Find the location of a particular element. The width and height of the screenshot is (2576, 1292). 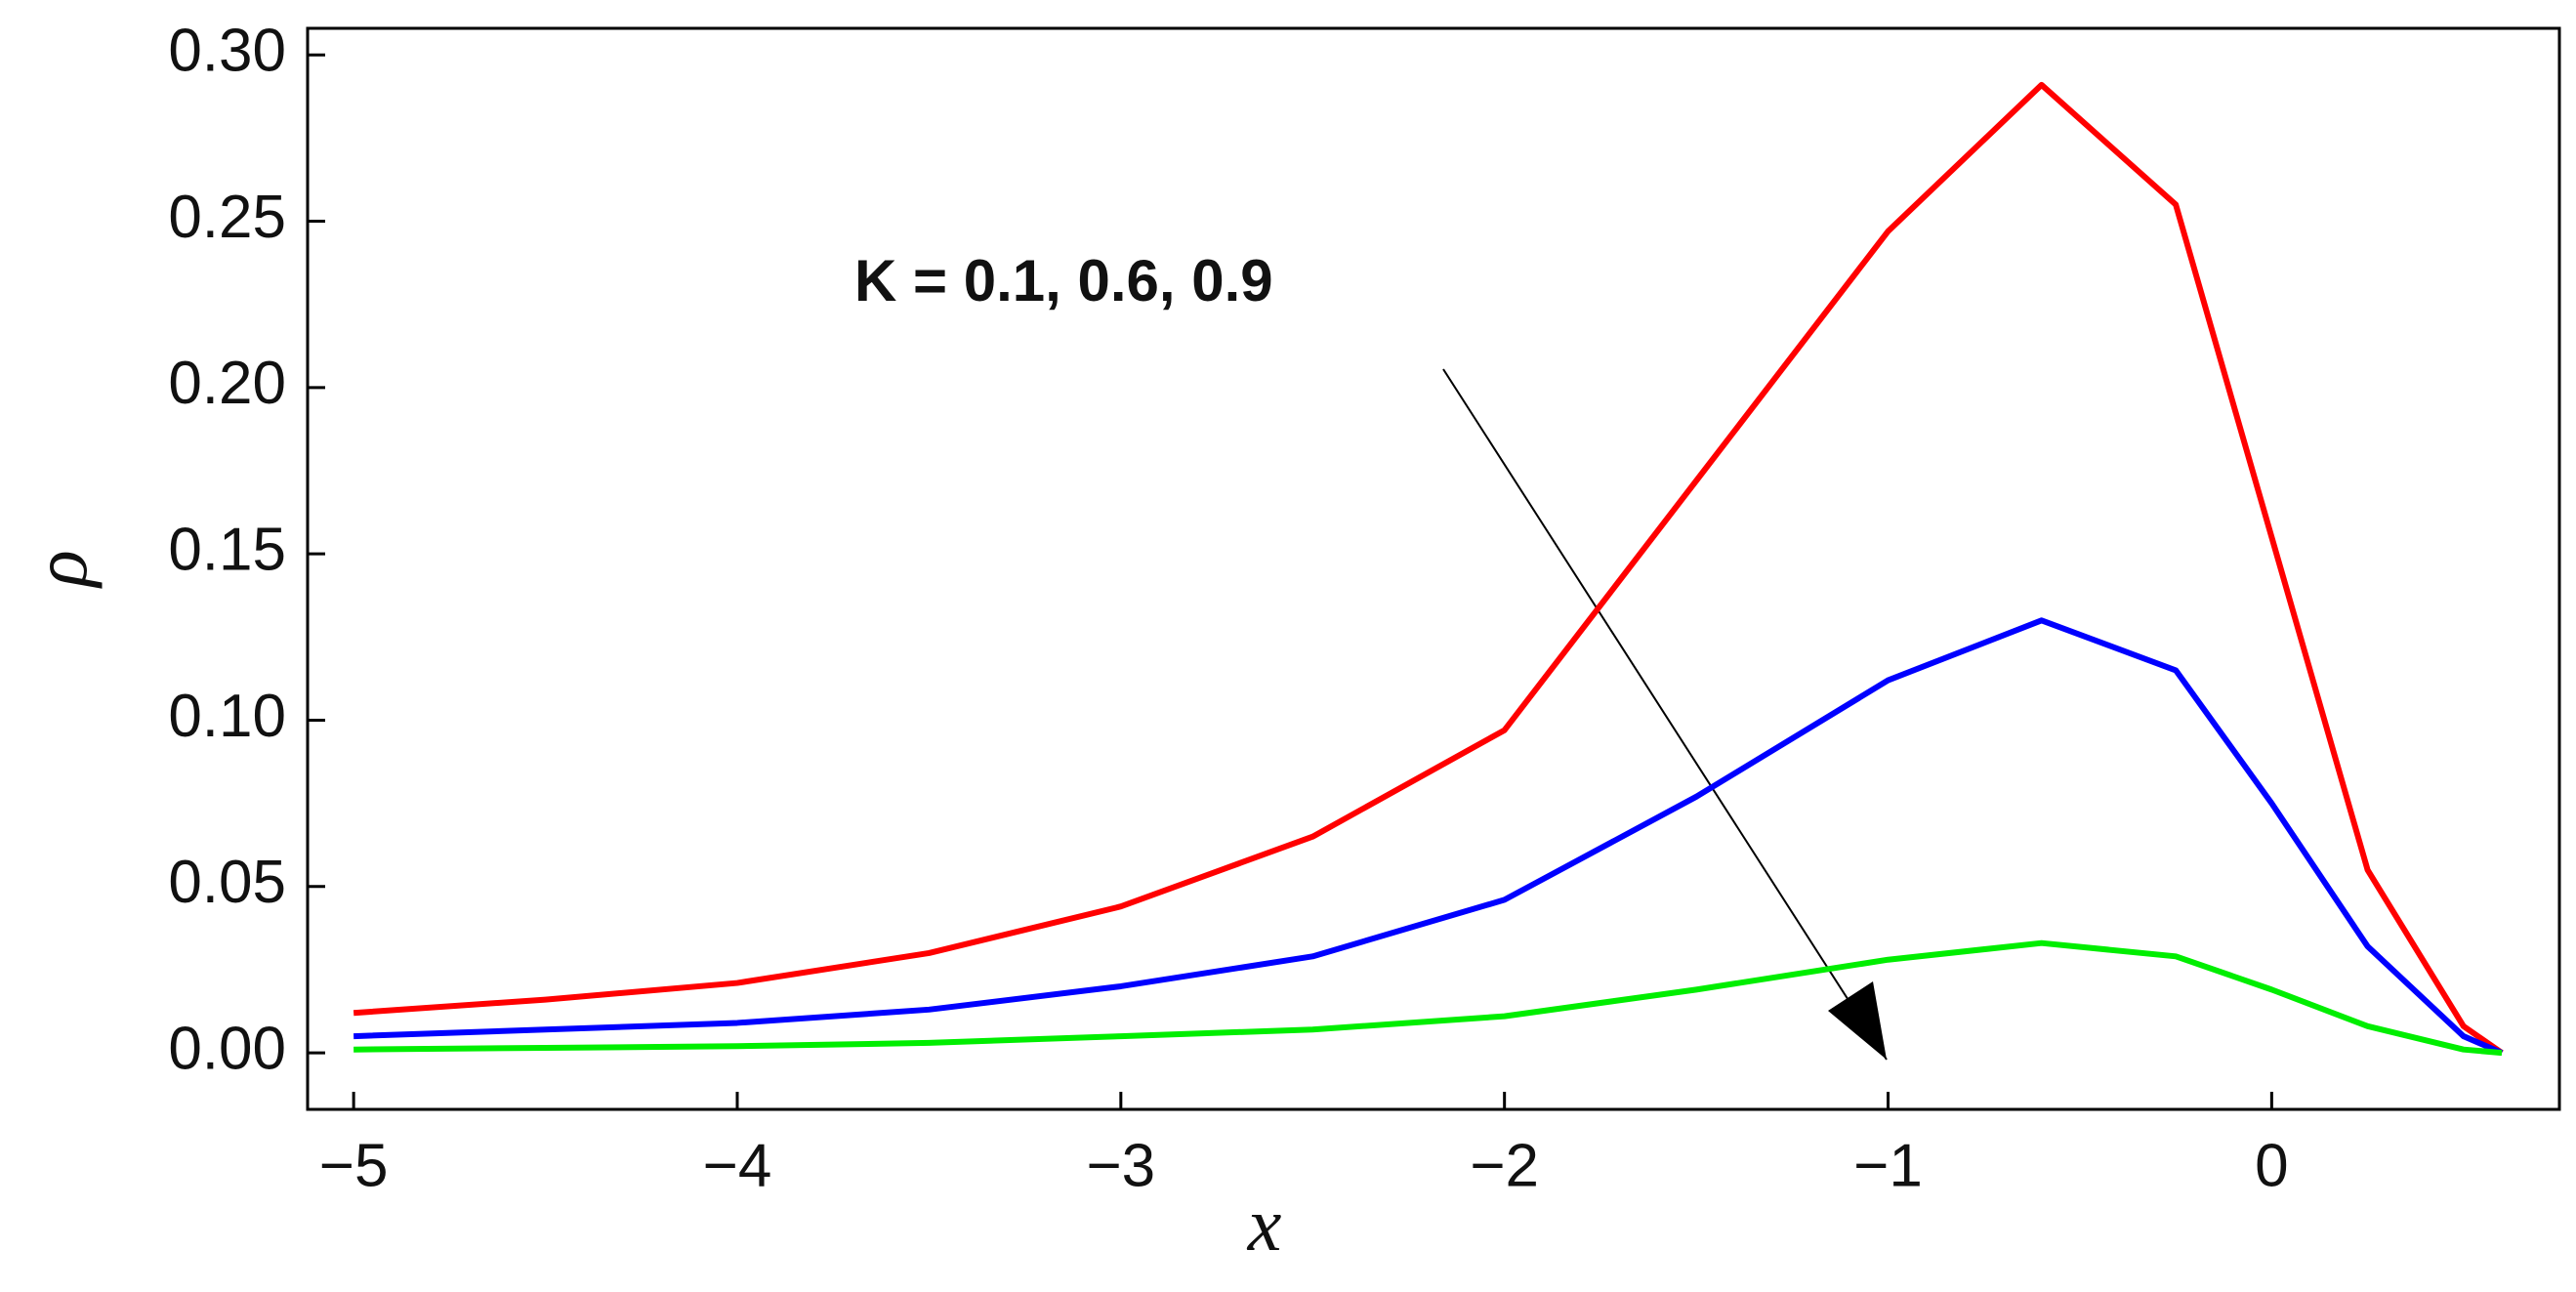

y-tick-label: 0.20 is located at coordinates (227, 383).